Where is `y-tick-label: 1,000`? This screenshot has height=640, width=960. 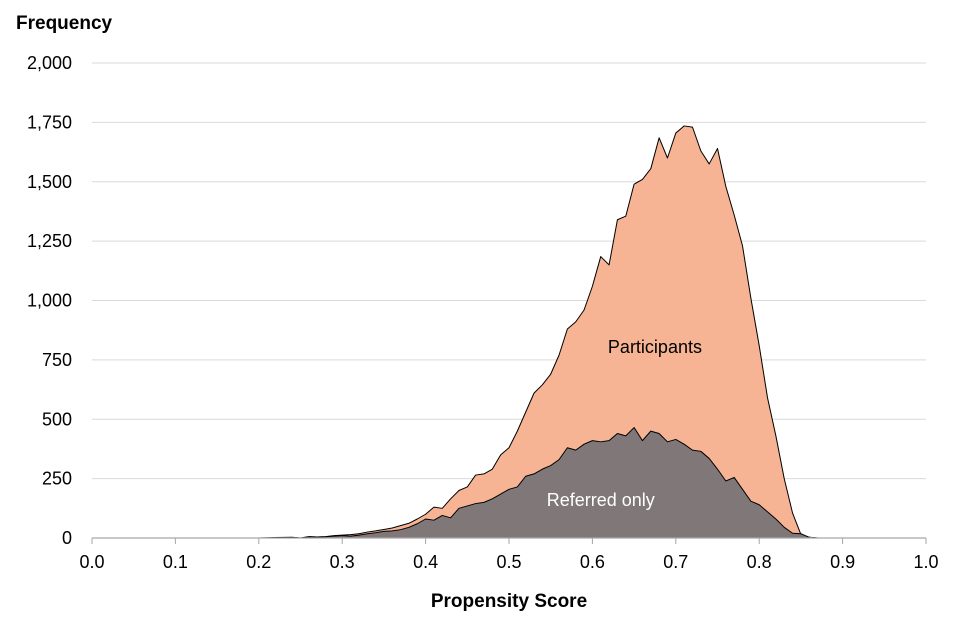
y-tick-label: 1,000 is located at coordinates (49, 301).